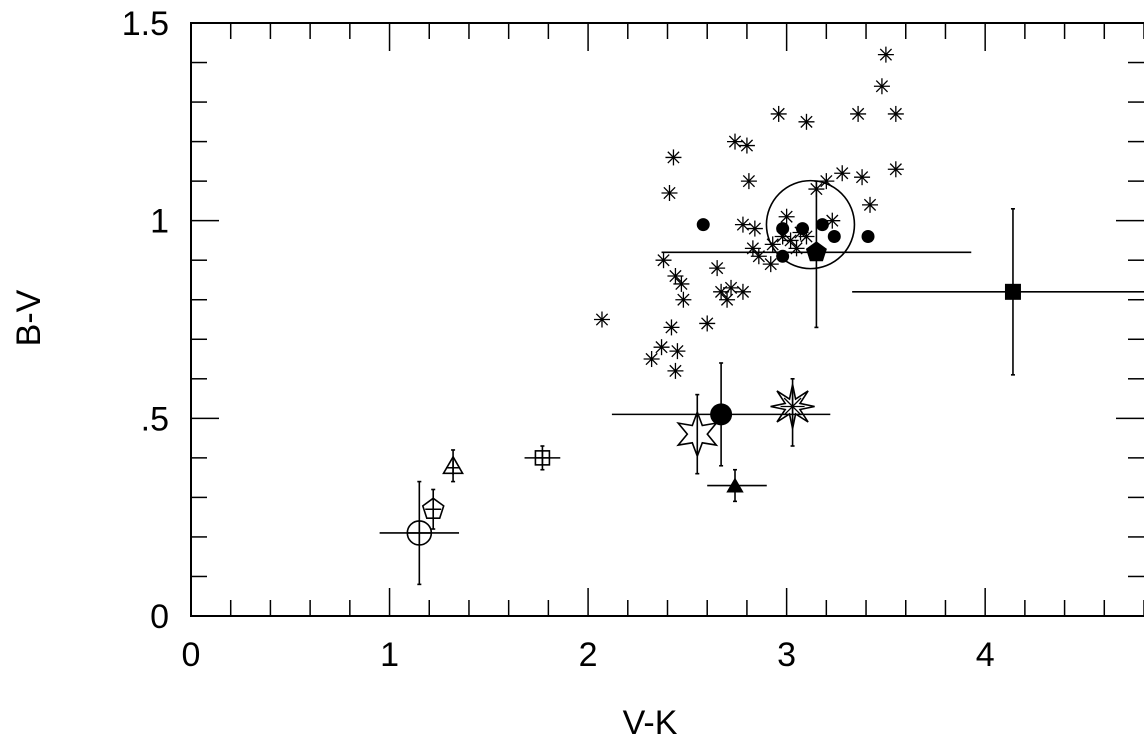  I want to click on x-tick-label: 2, so click(588, 655).